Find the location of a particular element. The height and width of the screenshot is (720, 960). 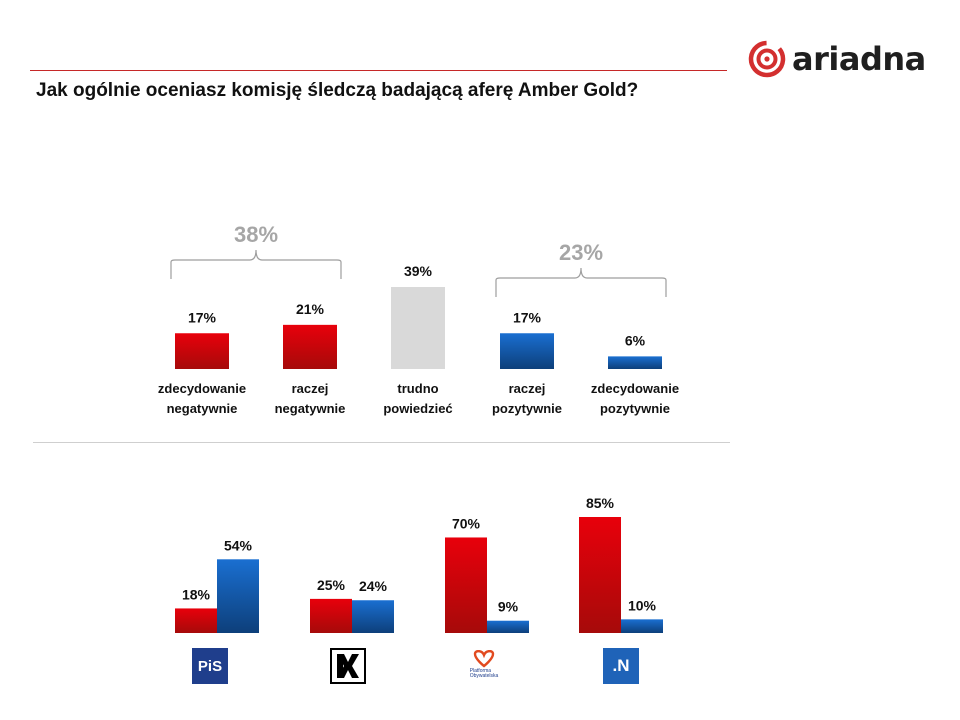

party-value-label-1-2: 25% is located at coordinates (331, 585).